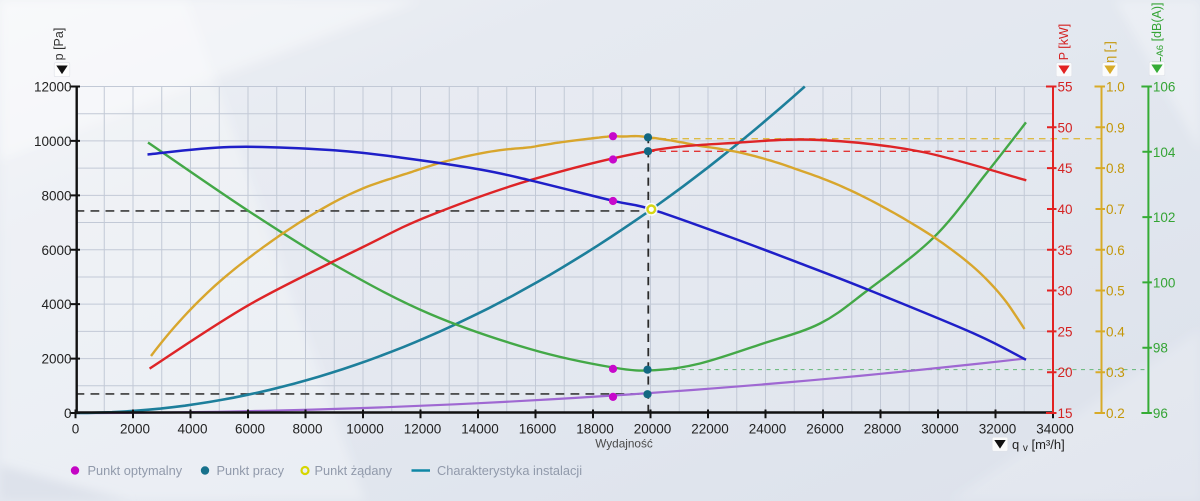  Describe the element at coordinates (1065, 209) in the screenshot. I see `svg-text: 40` at that location.